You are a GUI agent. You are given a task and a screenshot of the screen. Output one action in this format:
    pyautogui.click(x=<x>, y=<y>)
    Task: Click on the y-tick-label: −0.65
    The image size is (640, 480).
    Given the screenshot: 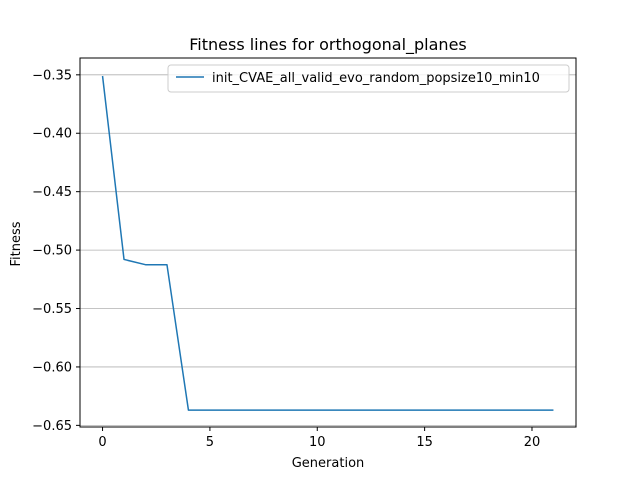 What is the action you would take?
    pyautogui.click(x=52, y=426)
    